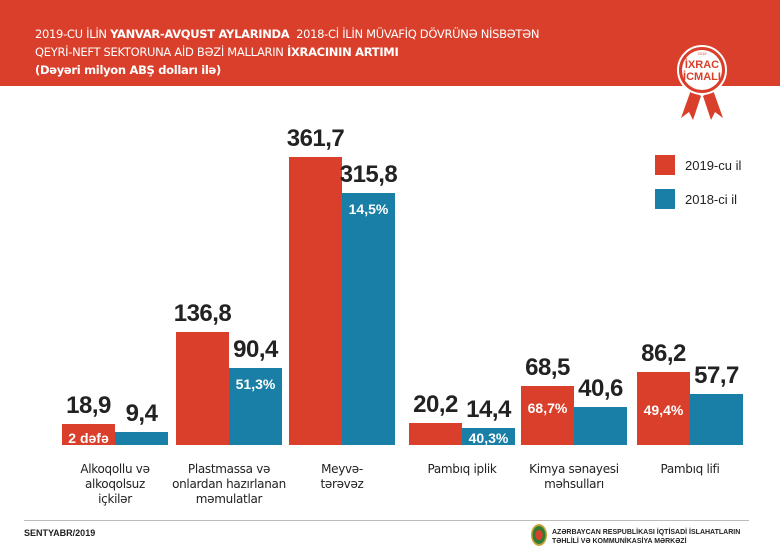 The width and height of the screenshot is (780, 551). I want to click on category-label: Meyvə-tərəvəz, so click(342, 477).